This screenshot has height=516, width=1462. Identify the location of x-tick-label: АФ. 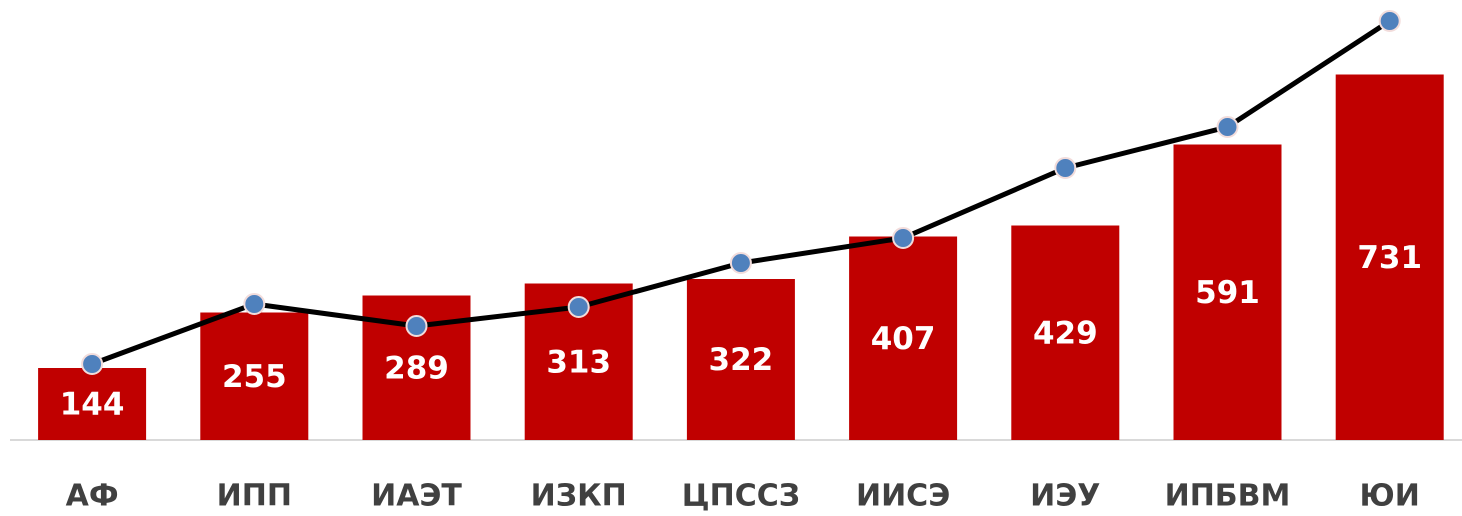
(92, 496).